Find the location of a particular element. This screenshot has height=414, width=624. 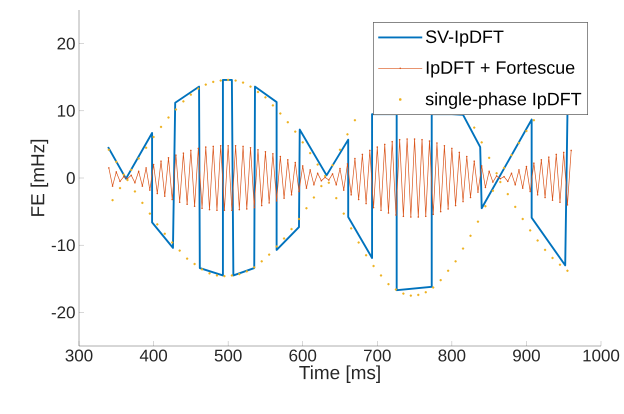

y-tick-label: 0 is located at coordinates (70, 178).